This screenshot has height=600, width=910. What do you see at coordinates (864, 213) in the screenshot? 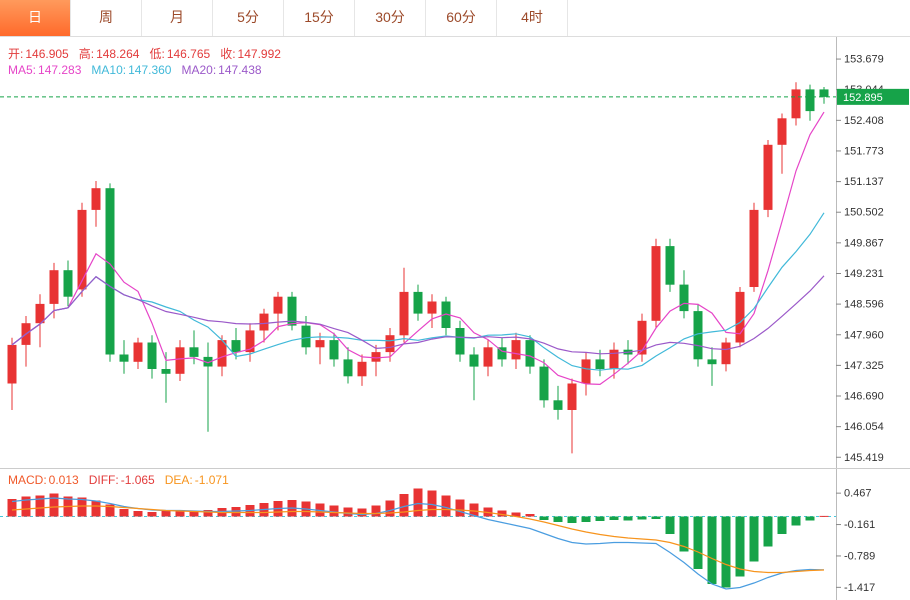
I see `price-axis-label: 150.502` at bounding box center [864, 213].